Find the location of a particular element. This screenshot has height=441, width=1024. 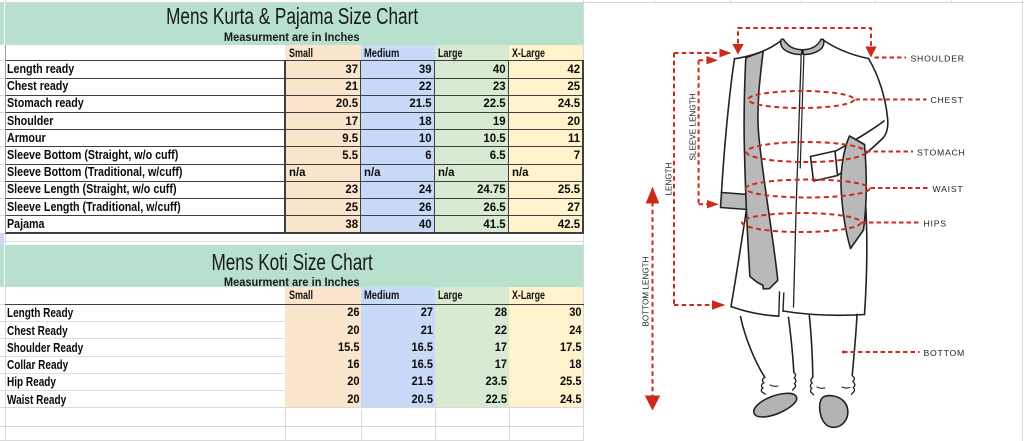

svg-text: CHEST is located at coordinates (947, 100).